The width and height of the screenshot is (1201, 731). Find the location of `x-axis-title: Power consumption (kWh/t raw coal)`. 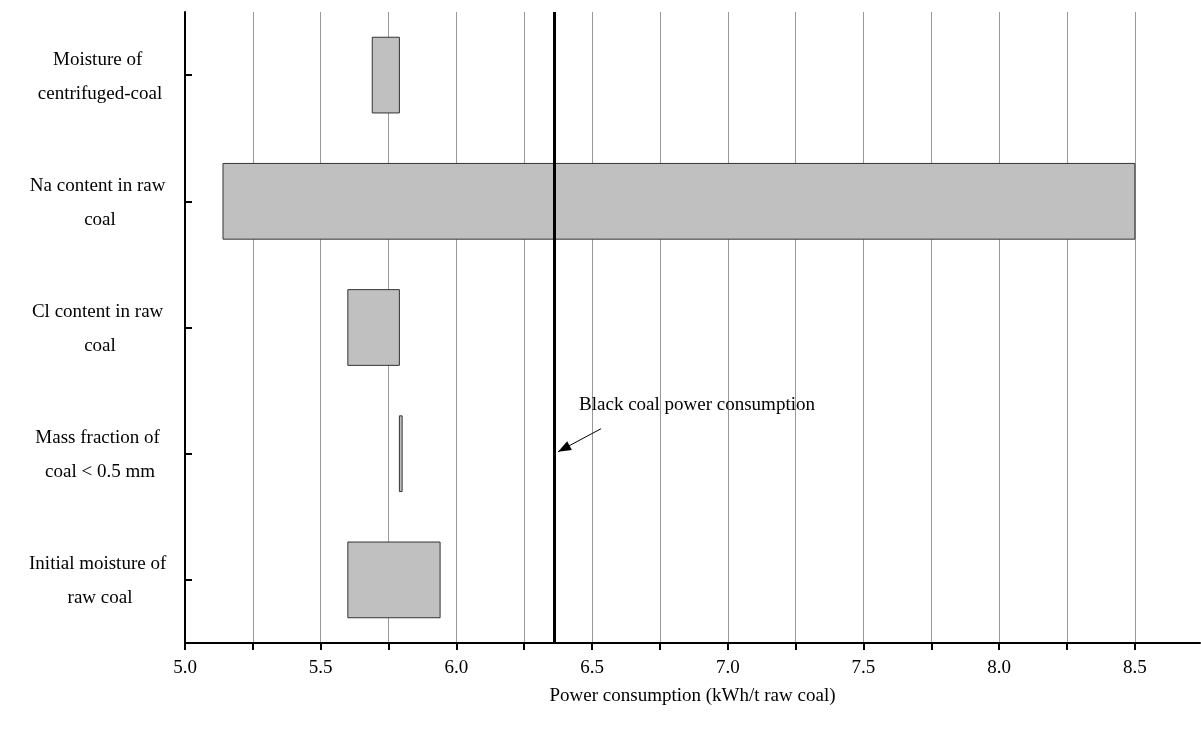

x-axis-title: Power consumption (kWh/t raw coal) is located at coordinates (692, 695).